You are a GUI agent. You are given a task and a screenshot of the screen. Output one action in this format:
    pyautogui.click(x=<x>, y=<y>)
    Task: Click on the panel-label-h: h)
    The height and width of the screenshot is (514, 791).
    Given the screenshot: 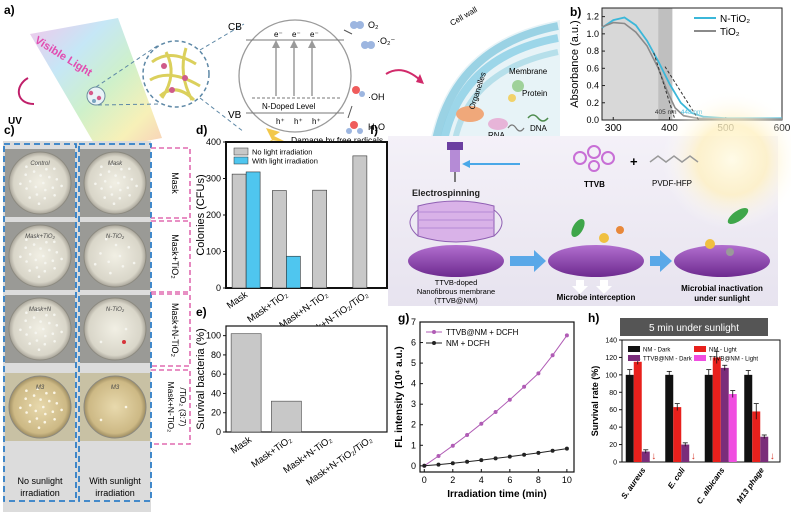 What is the action you would take?
    pyautogui.click(x=593, y=318)
    